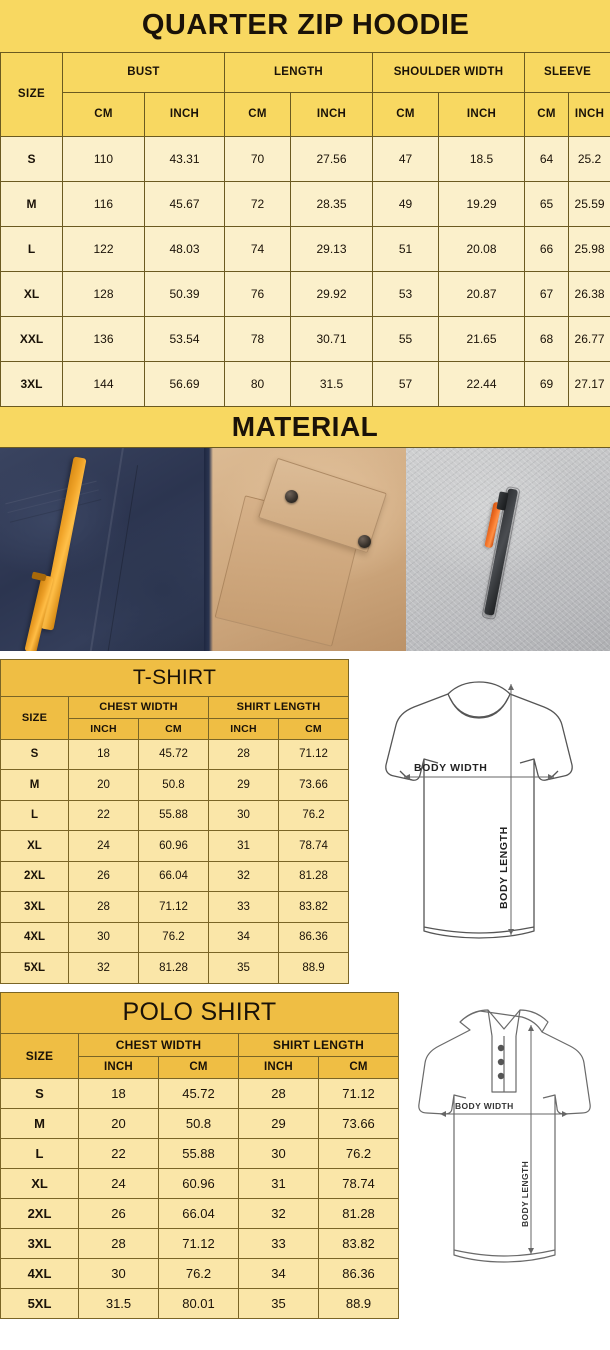 The width and height of the screenshot is (610, 1350). I want to click on polo-chest-inch: 18, so click(118, 1093).